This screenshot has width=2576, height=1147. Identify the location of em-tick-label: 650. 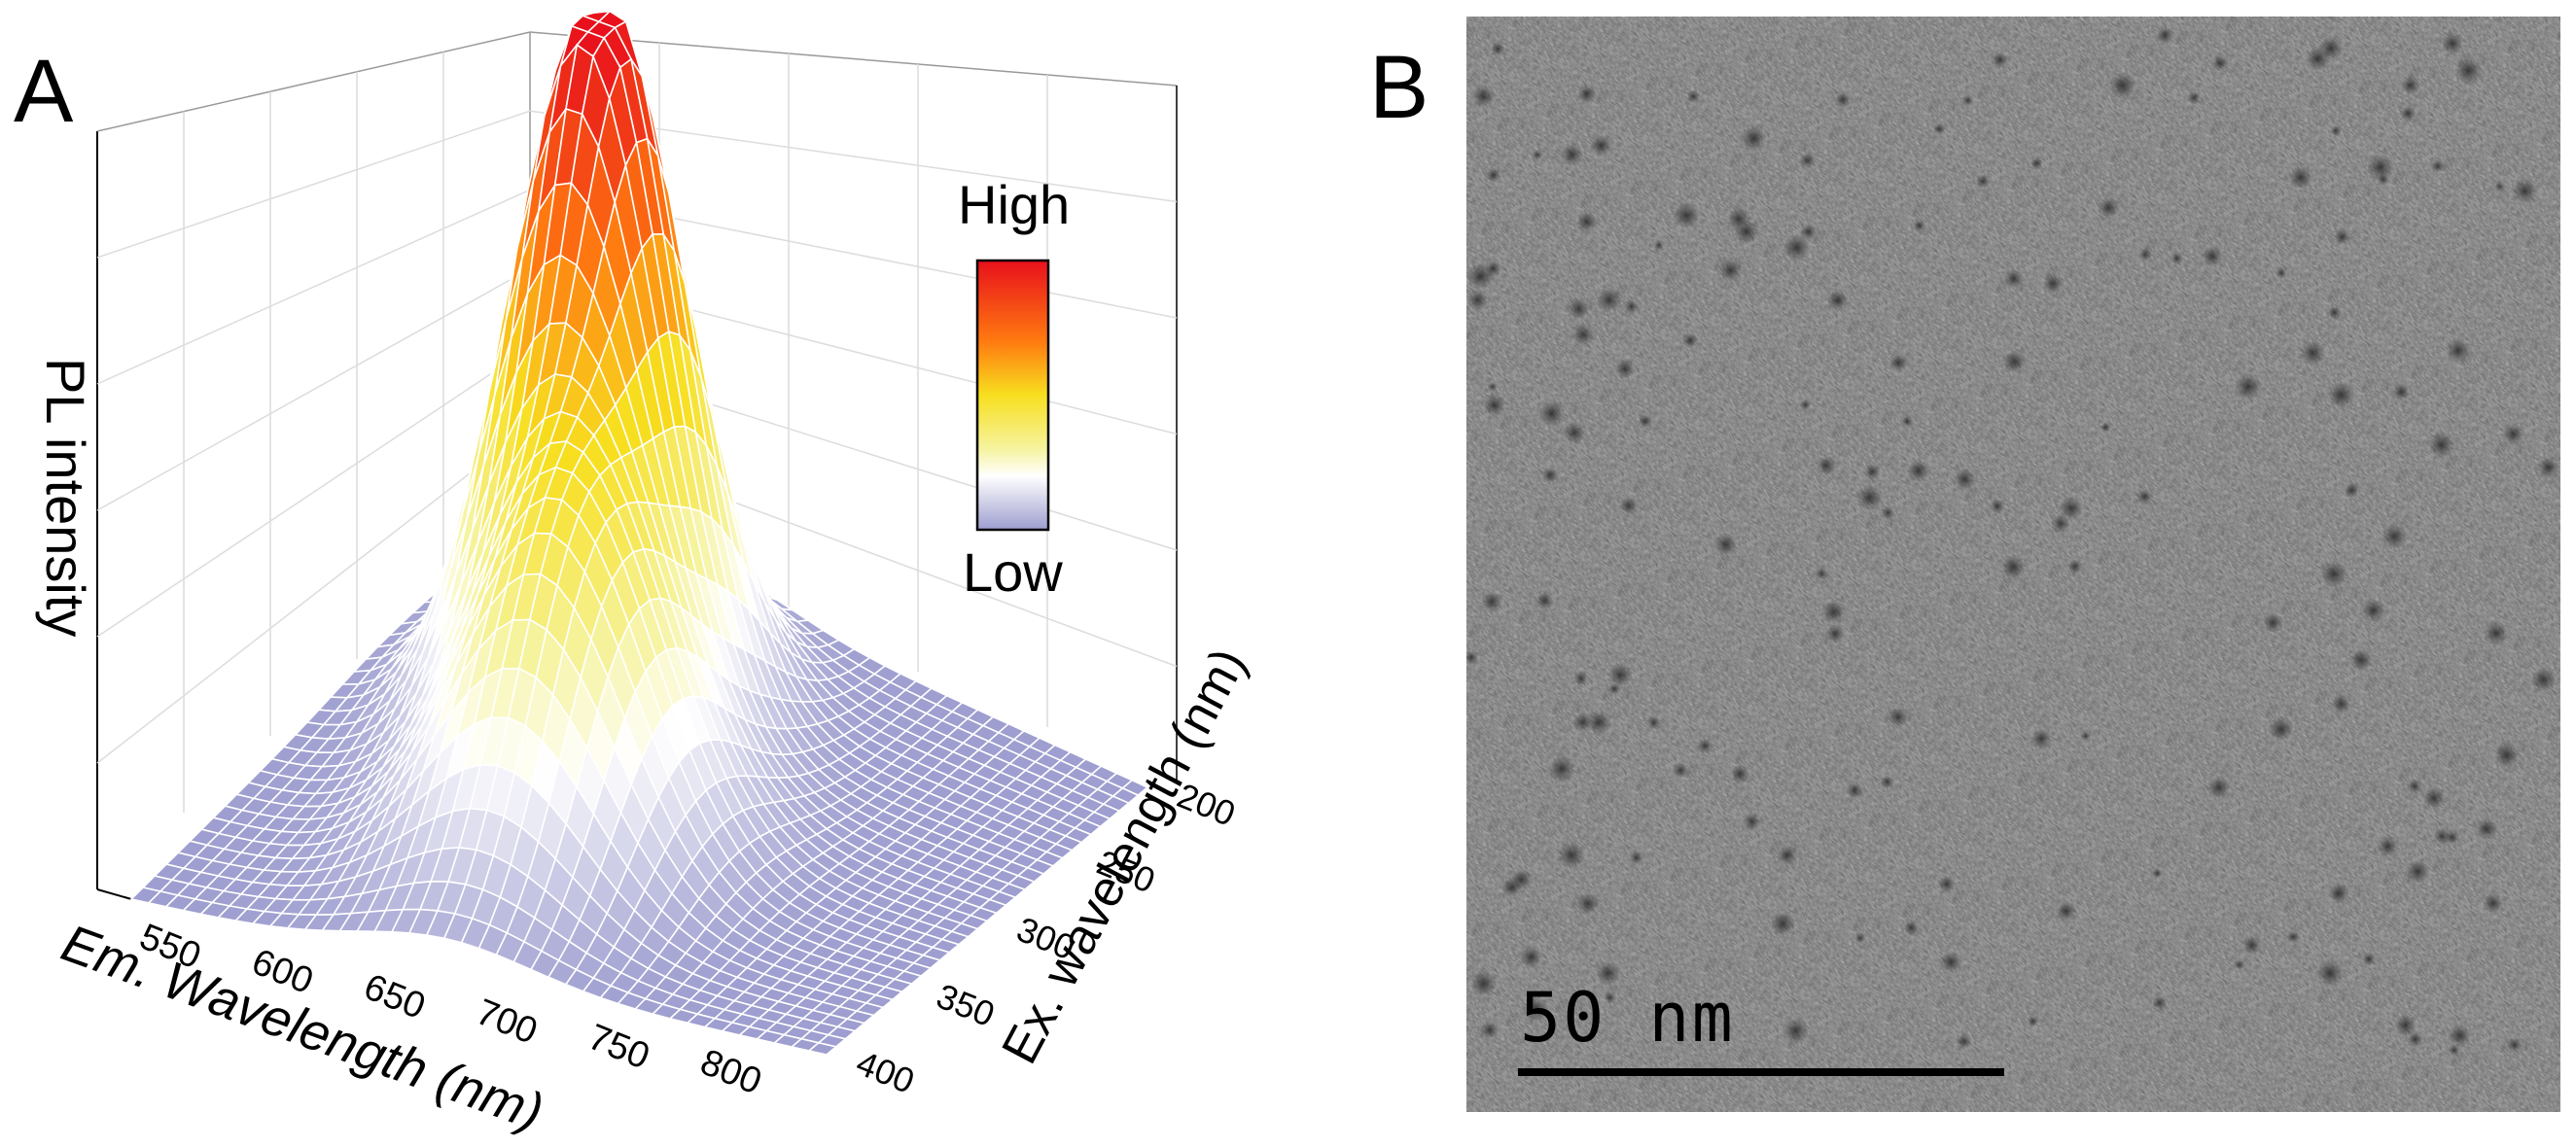
(394, 997).